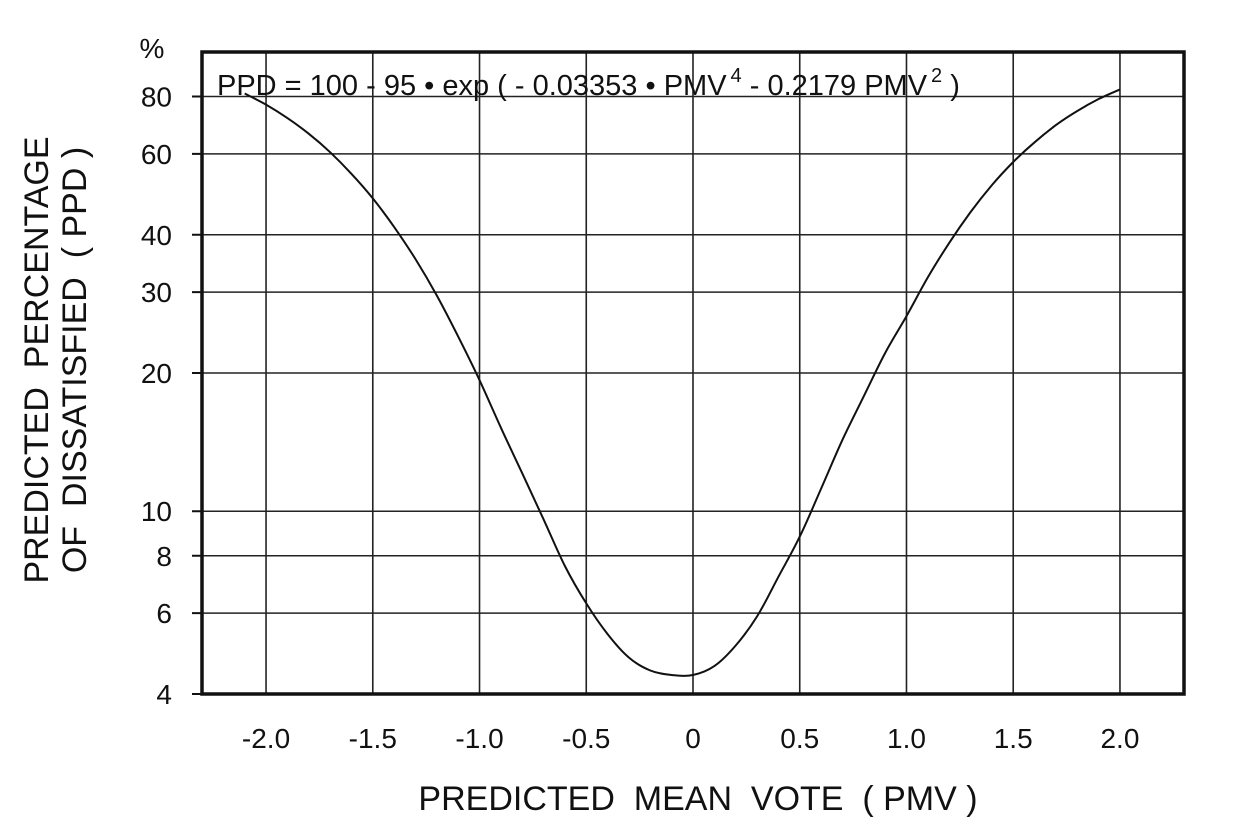 The image size is (1256, 828). Describe the element at coordinates (1013, 738) in the screenshot. I see `x-tick-label-7: 1.5` at that location.